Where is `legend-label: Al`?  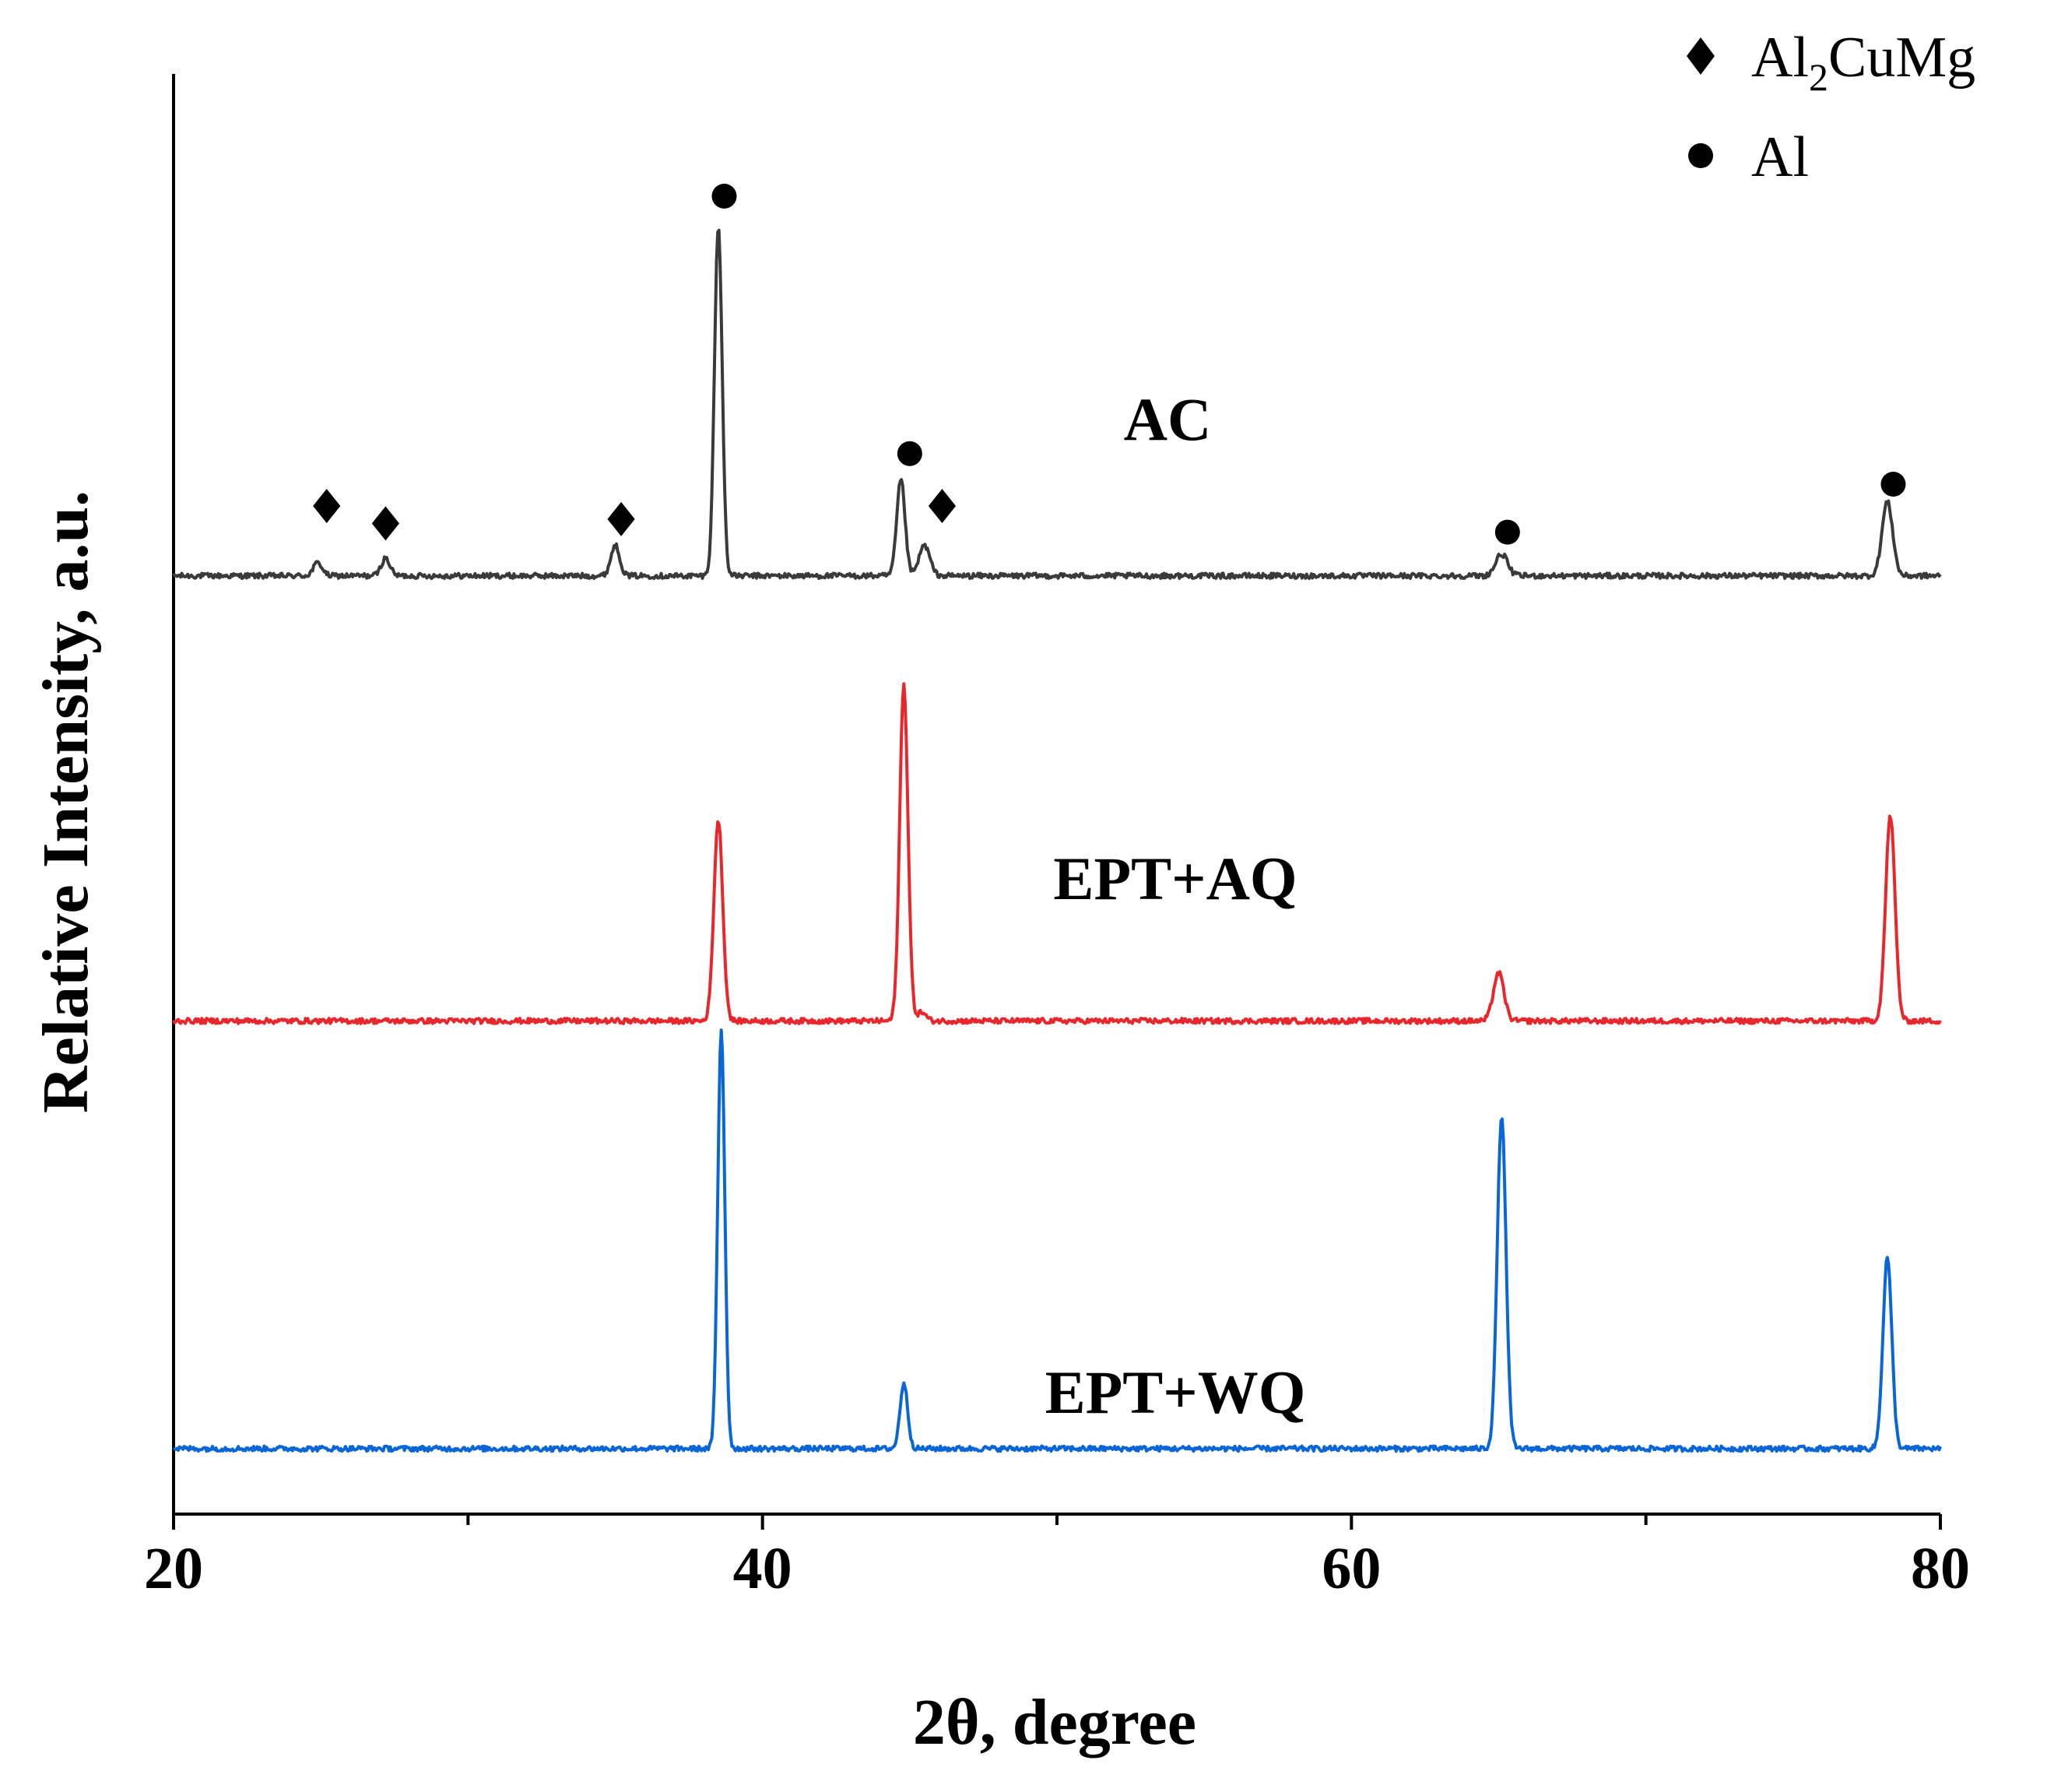
legend-label: Al is located at coordinates (1780, 157).